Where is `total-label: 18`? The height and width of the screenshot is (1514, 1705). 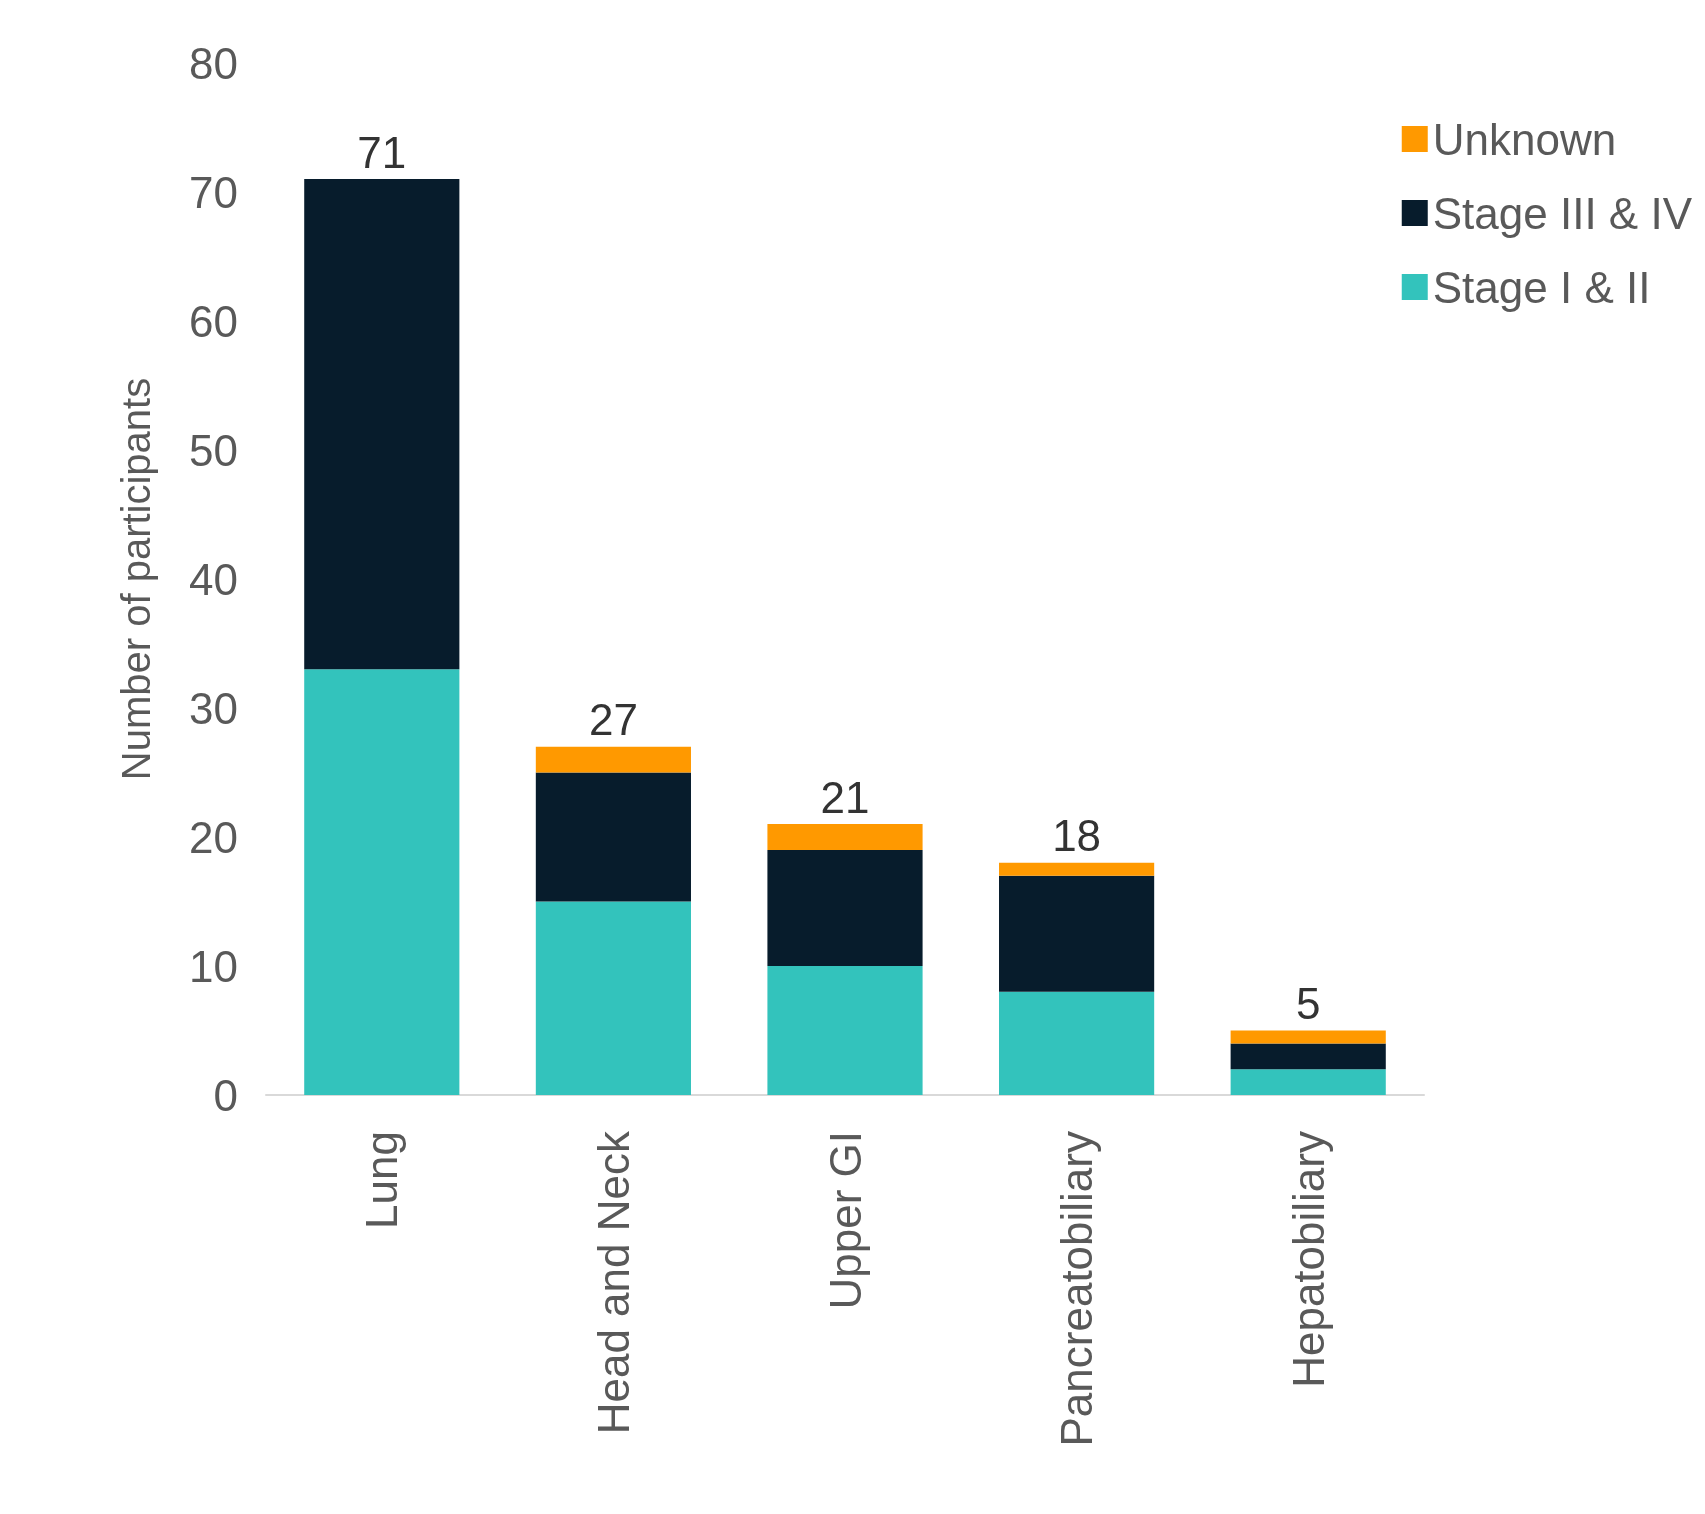 total-label: 18 is located at coordinates (1077, 836).